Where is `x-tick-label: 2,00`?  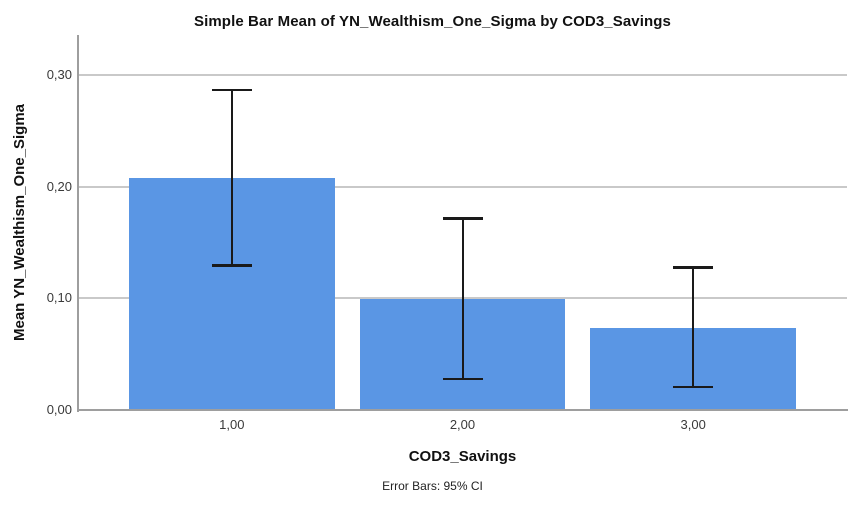 x-tick-label: 2,00 is located at coordinates (462, 424).